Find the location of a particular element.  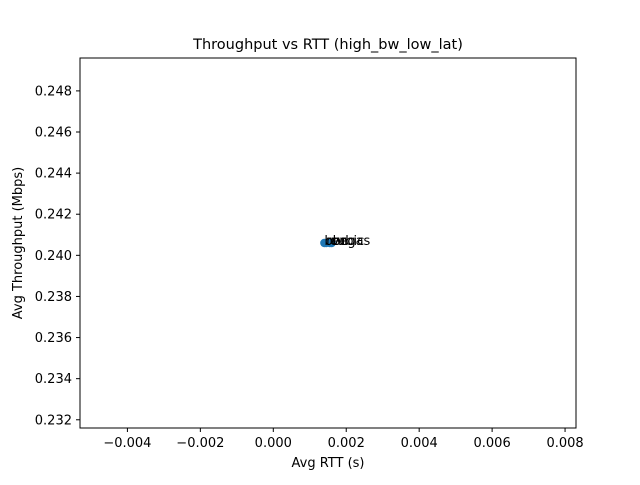

point-label-cubic: cubic is located at coordinates (347, 241).